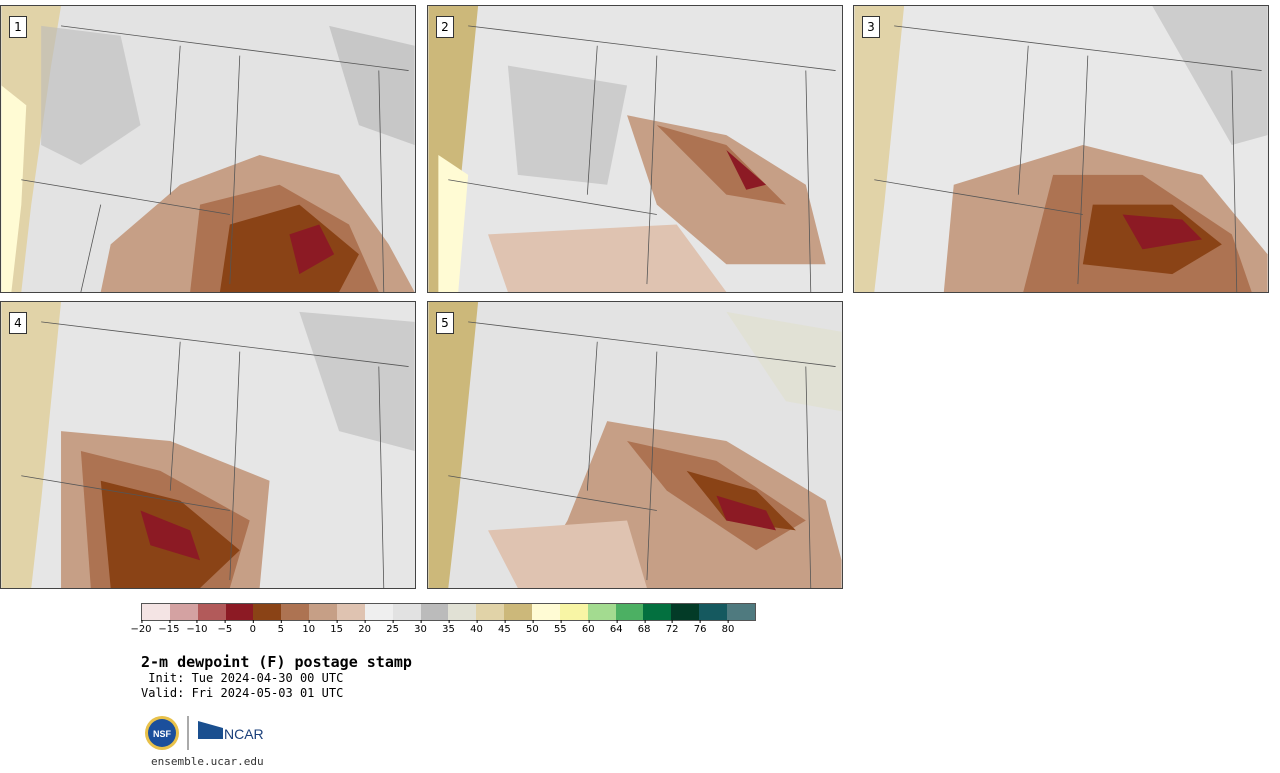  Describe the element at coordinates (337, 627) in the screenshot. I see `colorbar-tick-label: 15` at that location.